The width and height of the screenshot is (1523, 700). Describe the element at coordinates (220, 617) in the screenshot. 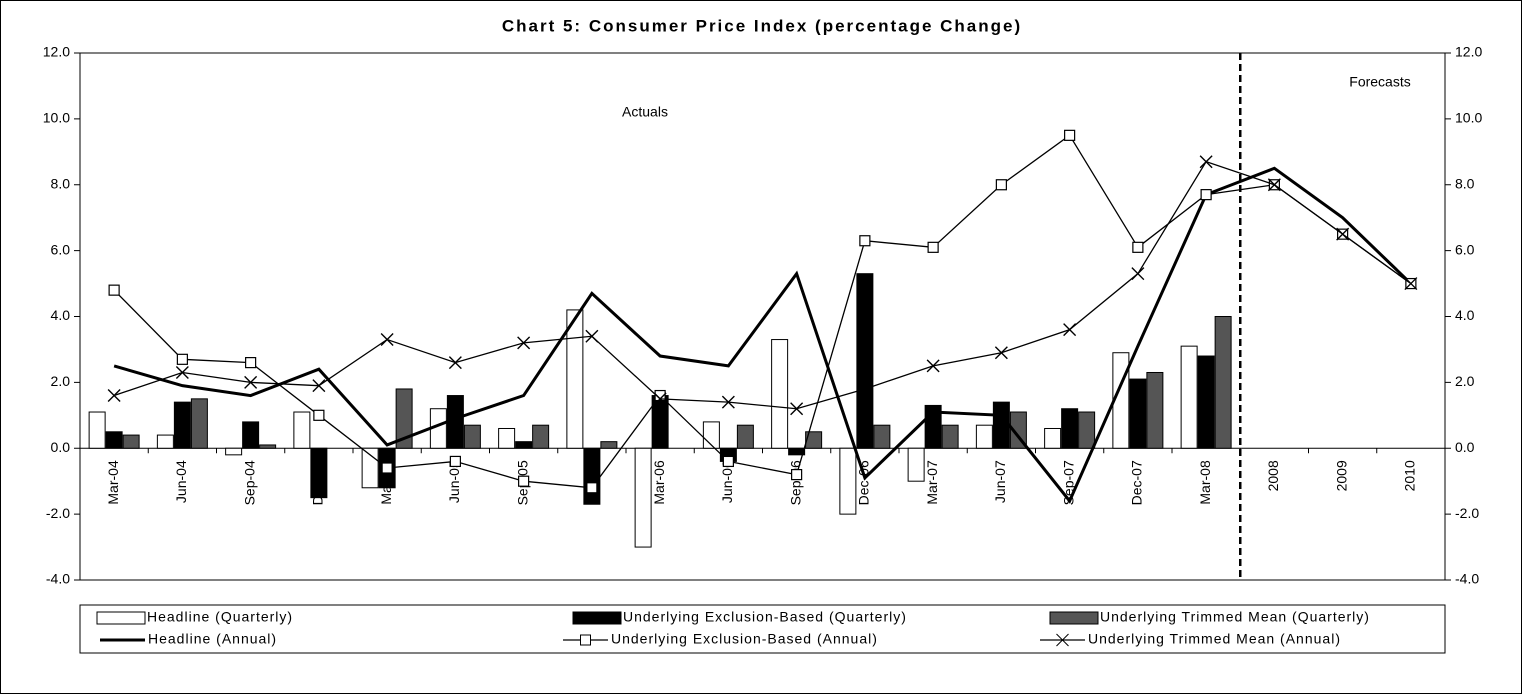

I see `legend-label: Headline (Quarterly)` at that location.